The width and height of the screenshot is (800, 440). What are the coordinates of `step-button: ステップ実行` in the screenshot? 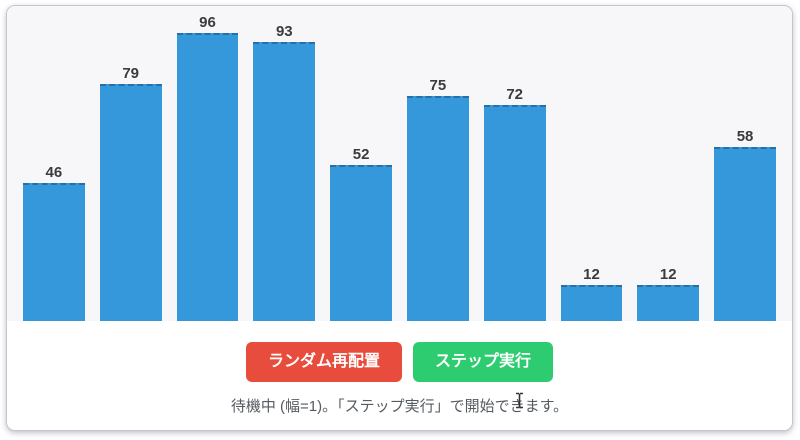 It's located at (483, 362).